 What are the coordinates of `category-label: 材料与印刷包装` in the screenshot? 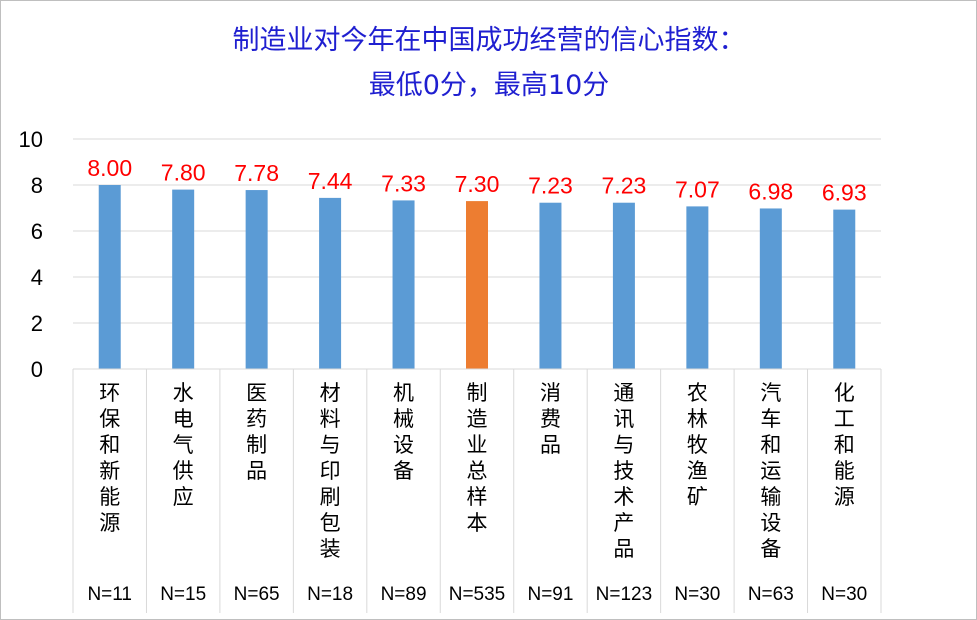 It's located at (330, 471).